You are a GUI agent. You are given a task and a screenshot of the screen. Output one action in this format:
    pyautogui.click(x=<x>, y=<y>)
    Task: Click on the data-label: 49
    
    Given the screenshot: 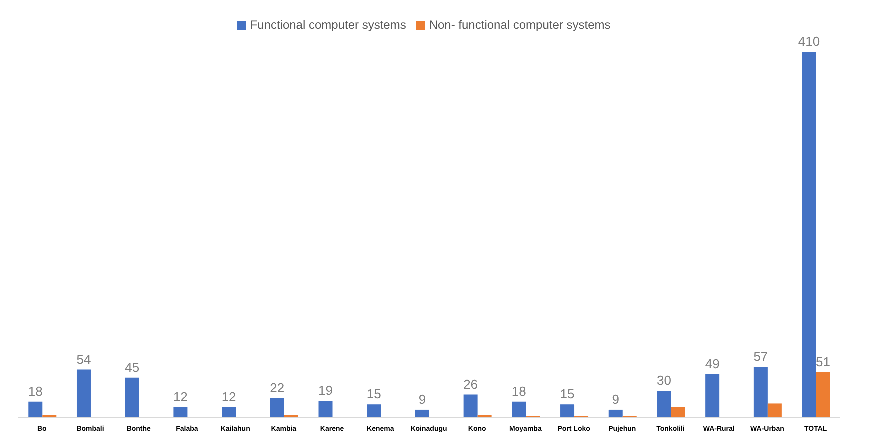 What is the action you would take?
    pyautogui.click(x=712, y=364)
    